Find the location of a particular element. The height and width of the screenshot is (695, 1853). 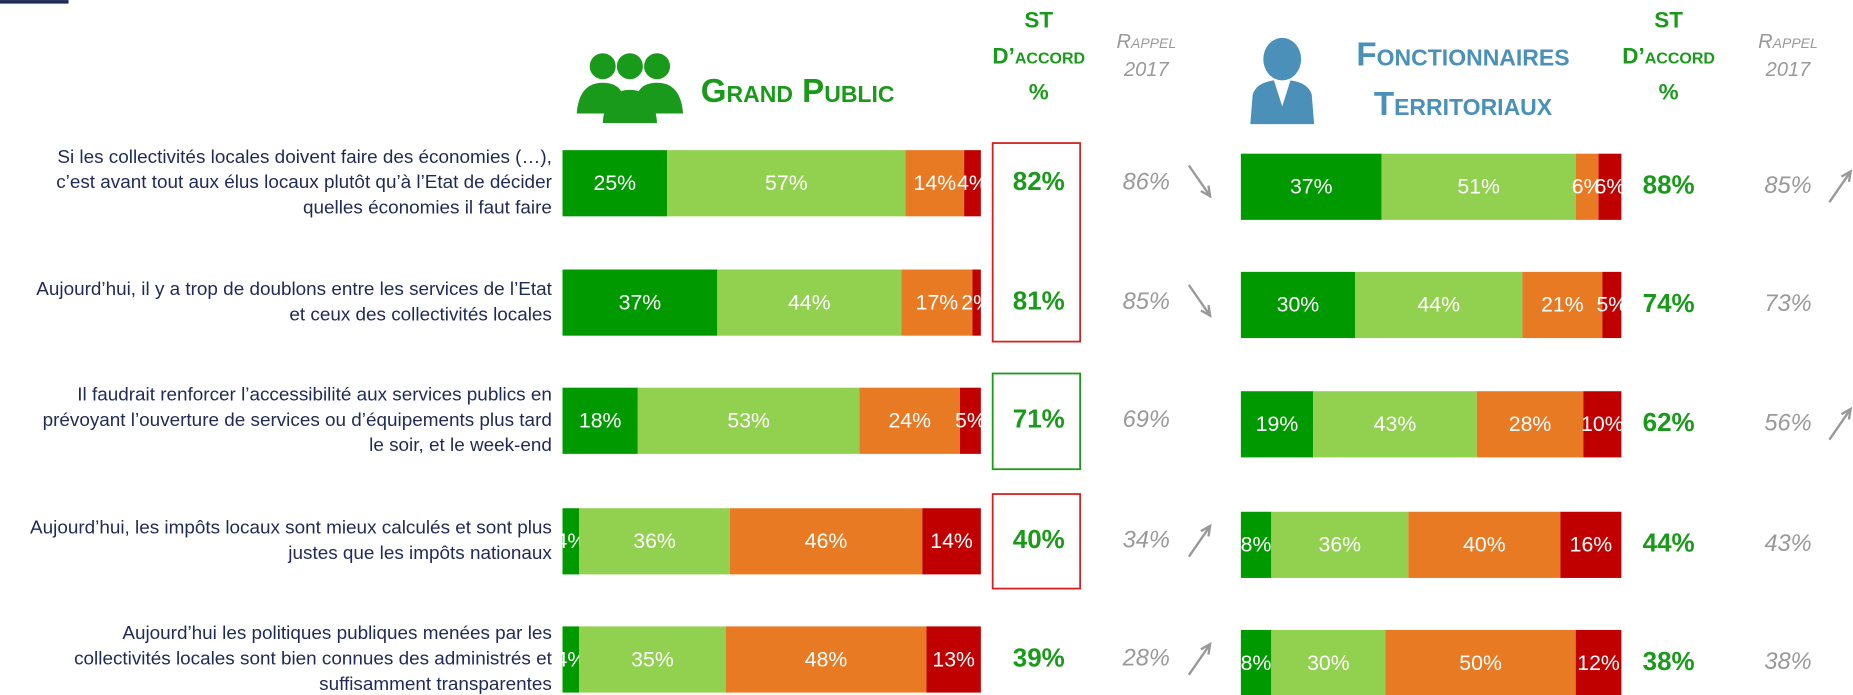

segment-label: 48% is located at coordinates (826, 659).